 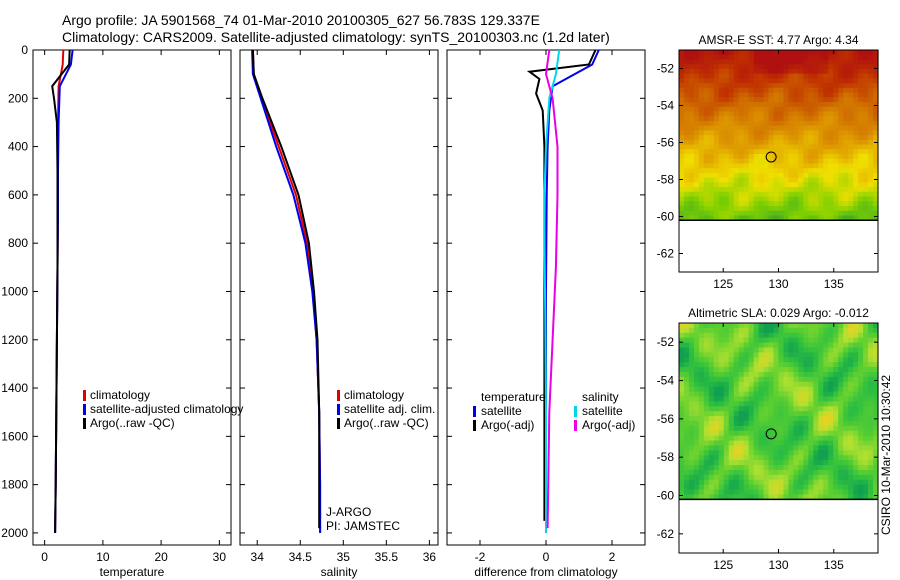 I want to click on temperature-xlabel: temperature, so click(x=132, y=572).